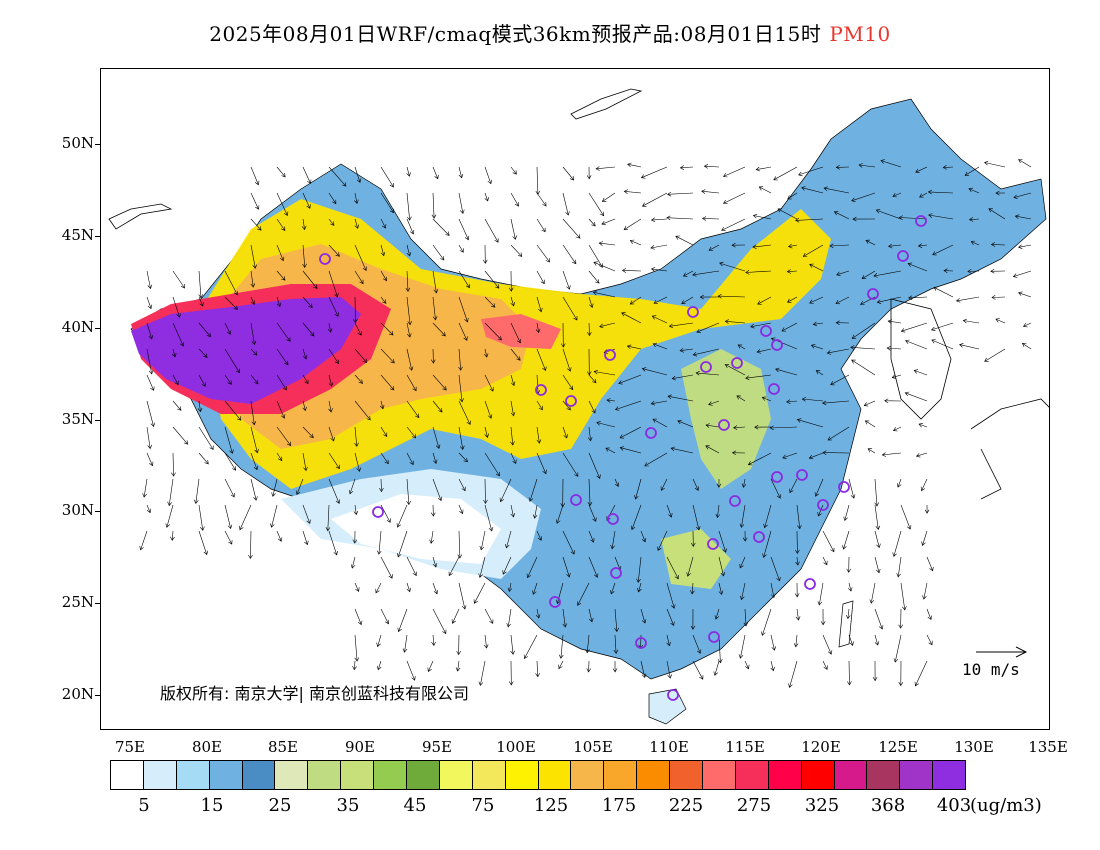 This screenshot has width=1100, height=850. Describe the element at coordinates (77, 602) in the screenshot. I see `lat-label: 25N` at that location.